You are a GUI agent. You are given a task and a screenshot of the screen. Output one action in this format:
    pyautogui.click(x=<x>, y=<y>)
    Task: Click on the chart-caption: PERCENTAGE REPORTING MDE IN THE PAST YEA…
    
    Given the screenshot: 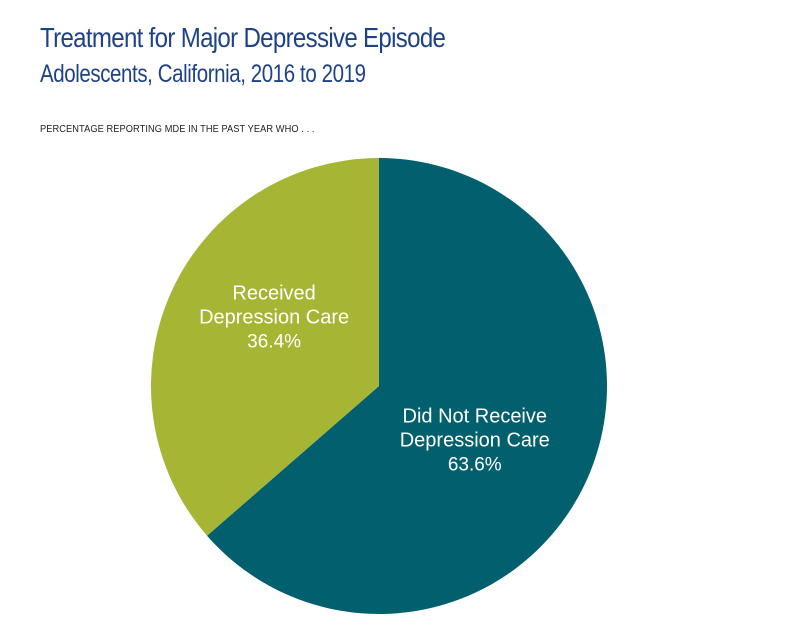 What is the action you would take?
    pyautogui.click(x=177, y=129)
    